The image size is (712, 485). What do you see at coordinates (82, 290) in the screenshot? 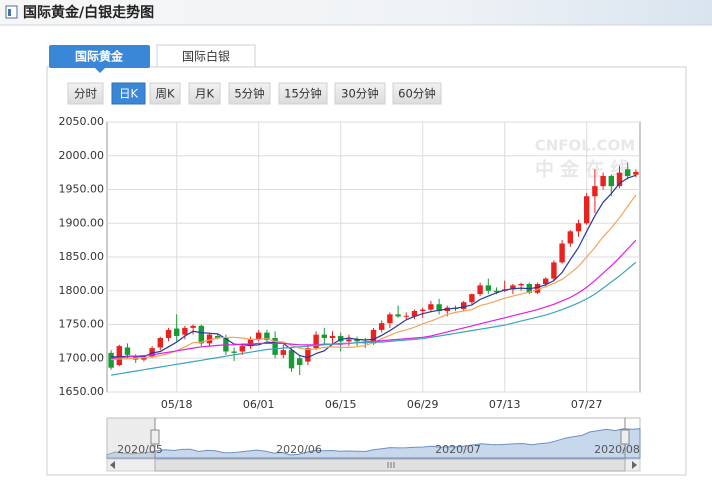
I see `y-tick-label: 1800.00` at bounding box center [82, 290].